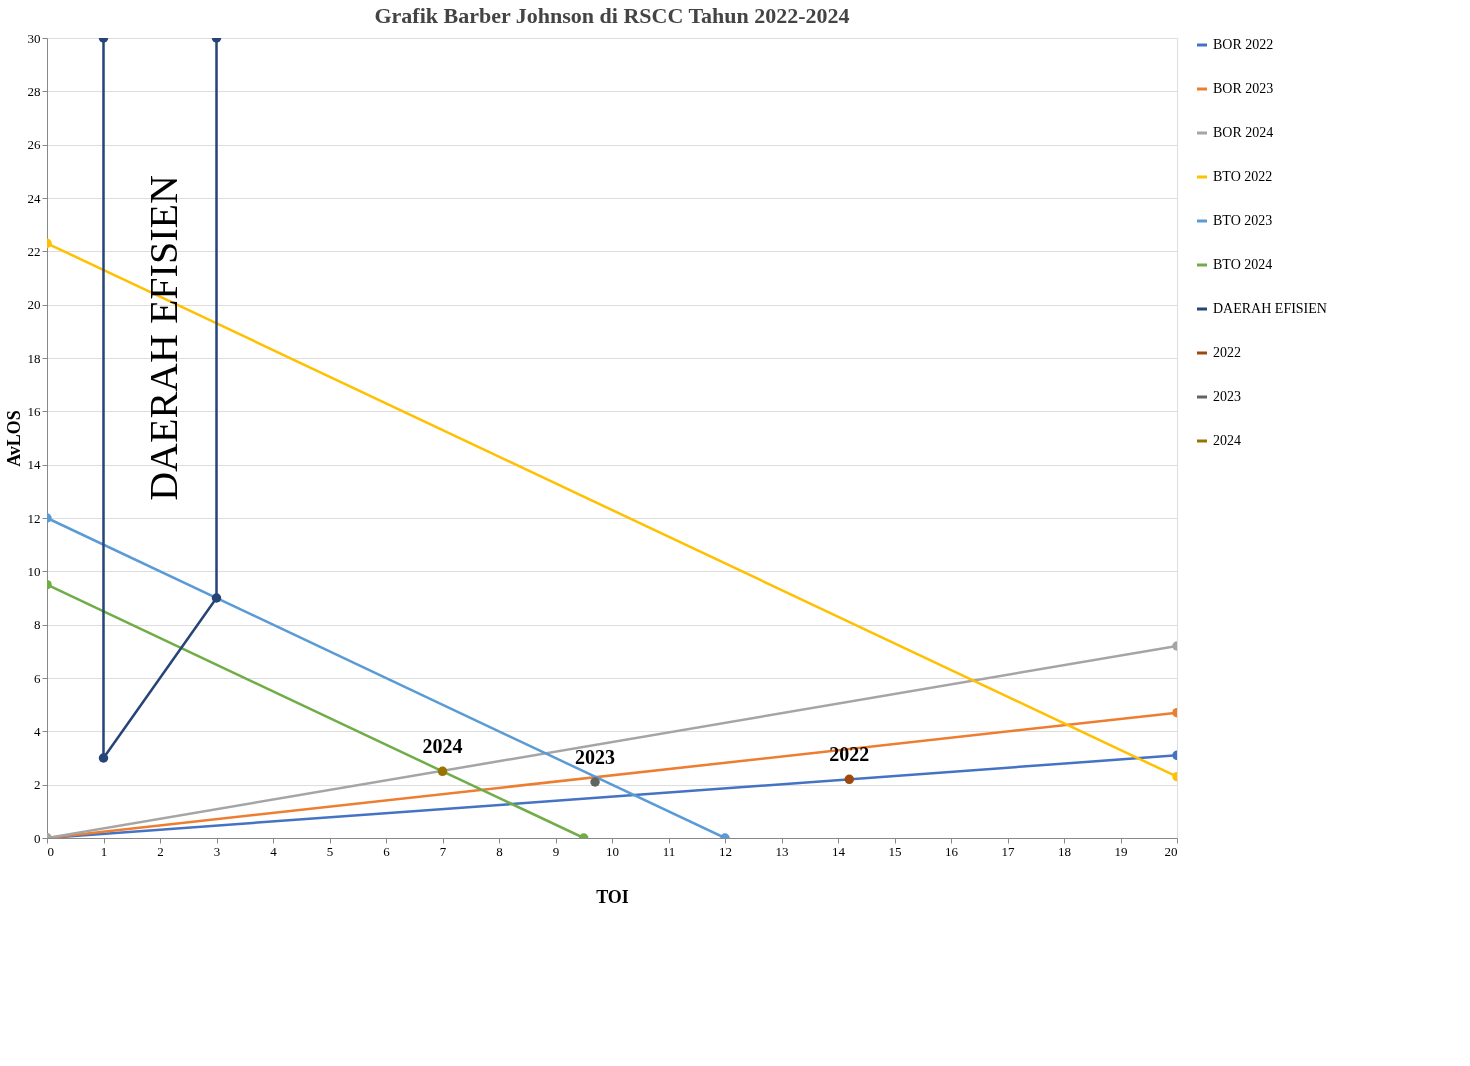 Image resolution: width=1470 pixels, height=1066 pixels. I want to click on x-tick-label: 0, so click(50, 851).